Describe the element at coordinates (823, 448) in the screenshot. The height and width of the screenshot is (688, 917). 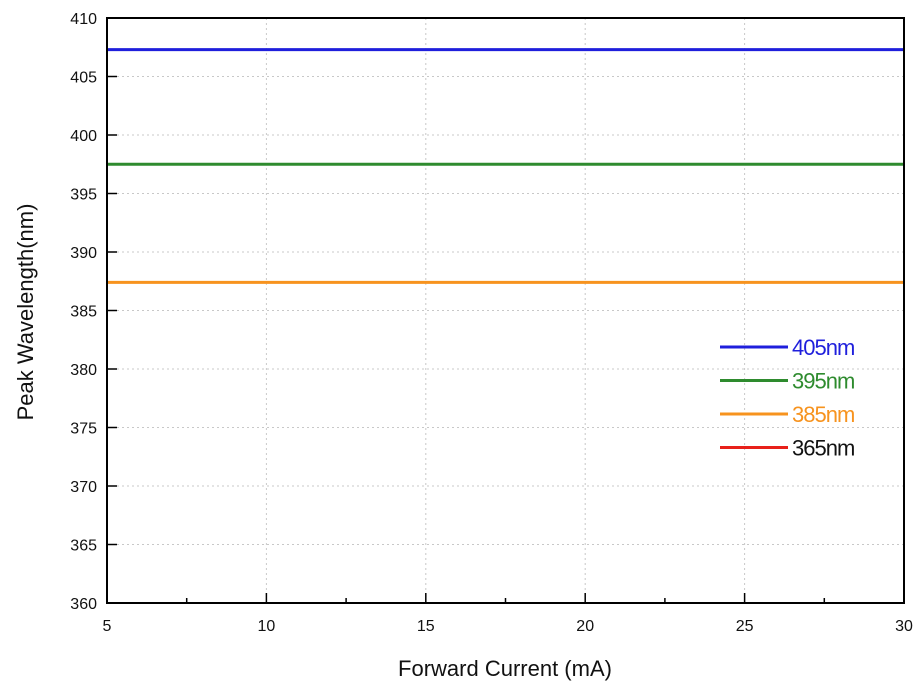
I see `legend-label-365nm: 365nm` at that location.